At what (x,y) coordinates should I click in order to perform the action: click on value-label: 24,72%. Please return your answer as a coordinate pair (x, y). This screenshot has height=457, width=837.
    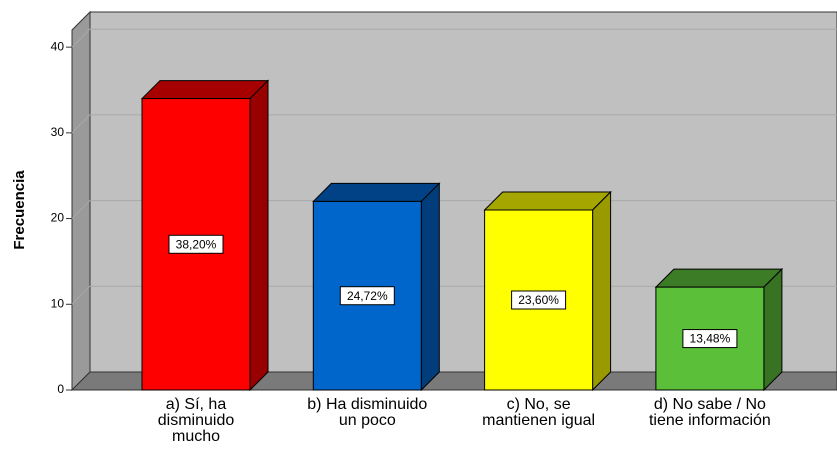
    Looking at the image, I should click on (367, 296).